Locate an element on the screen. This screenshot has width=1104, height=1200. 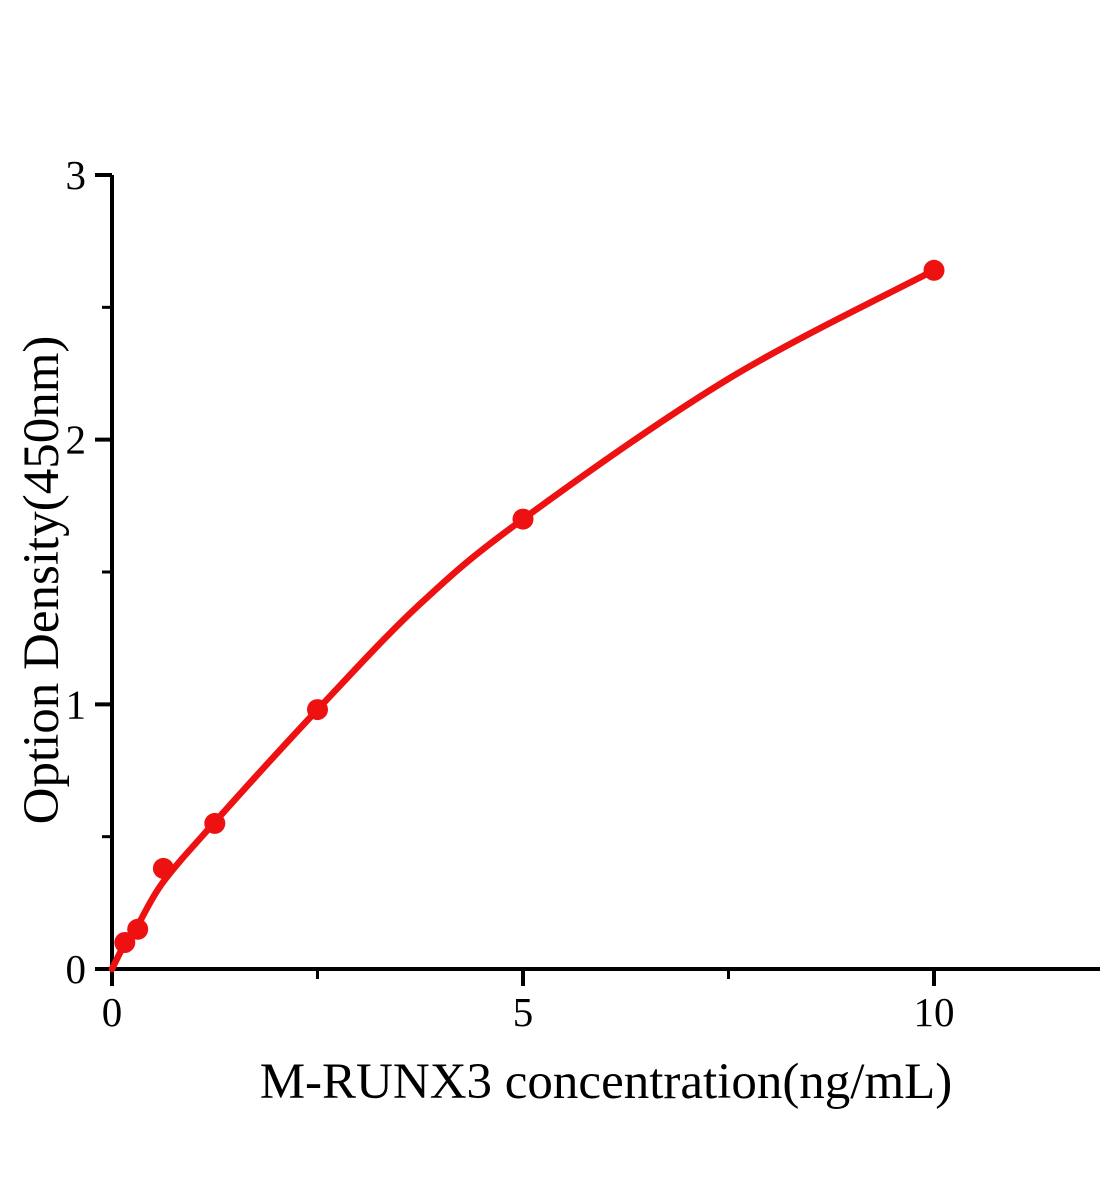
y-axis-title: Option Density(450nm) is located at coordinates (42, 580).